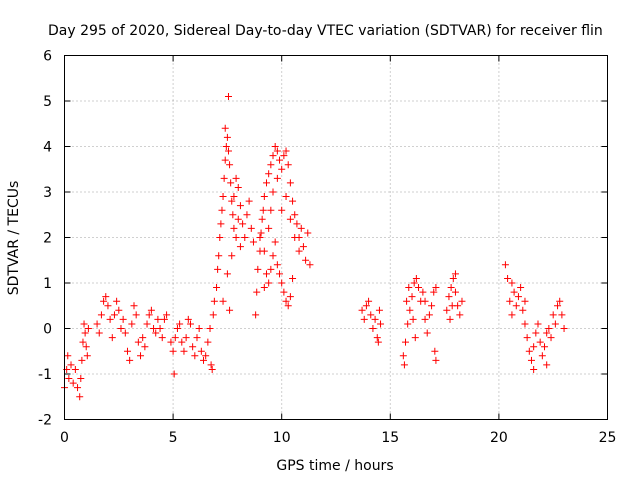  Describe the element at coordinates (608, 438) in the screenshot. I see `x-tick-label: 25` at that location.